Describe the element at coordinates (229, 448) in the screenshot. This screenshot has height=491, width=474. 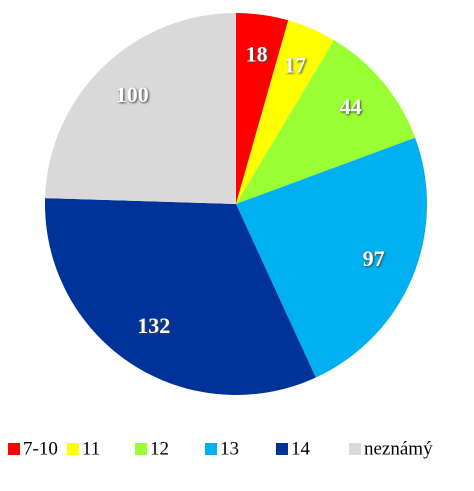
I see `legend-label: 13` at that location.